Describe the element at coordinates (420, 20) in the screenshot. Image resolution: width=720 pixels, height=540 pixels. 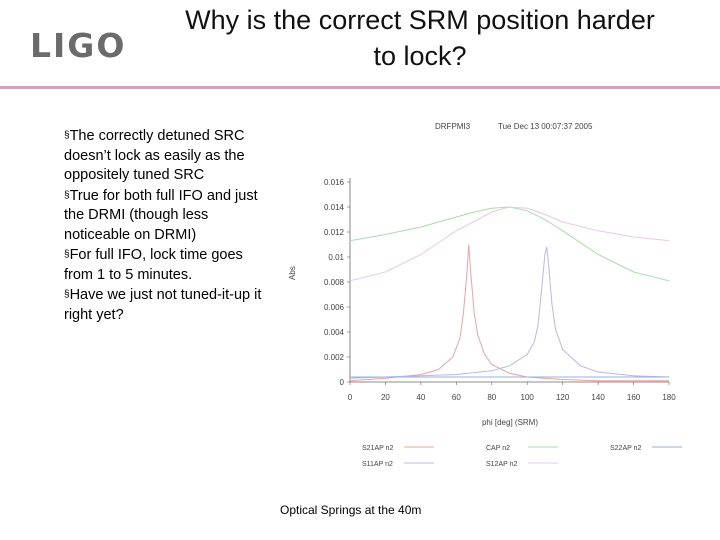
I see `title-line-1: Why is the correct SRM position harder` at that location.